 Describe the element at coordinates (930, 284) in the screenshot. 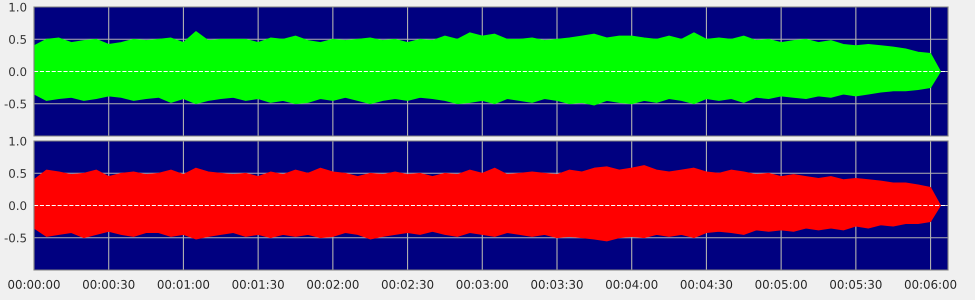

I see `x-tick-label: 00:06:00` at that location.